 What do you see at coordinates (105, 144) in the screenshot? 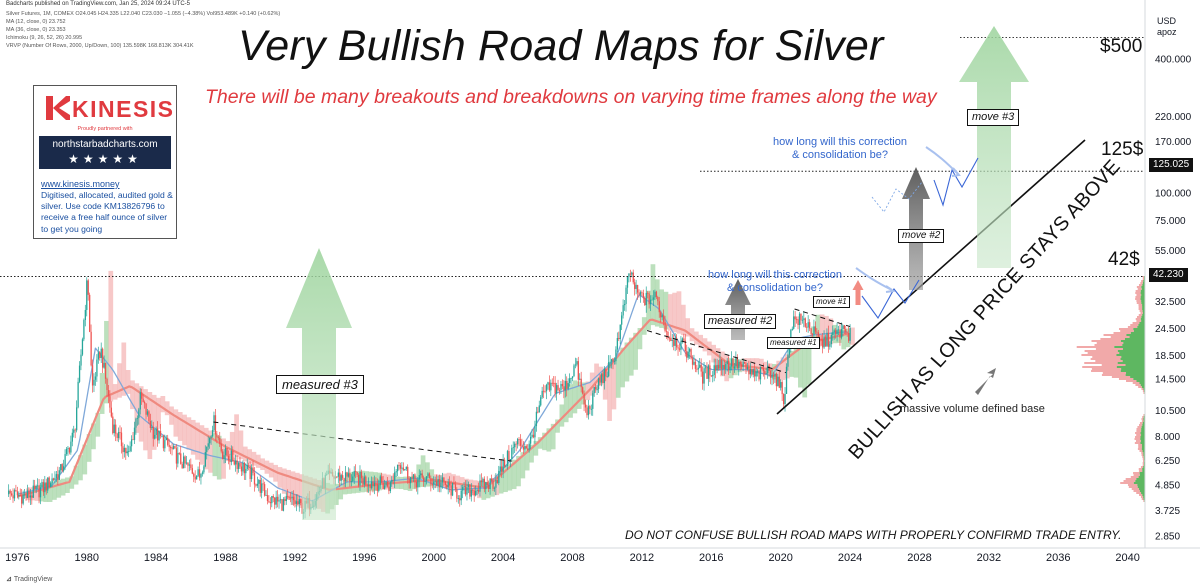
I see `promo-site: northstarbadcharts.com` at bounding box center [105, 144].